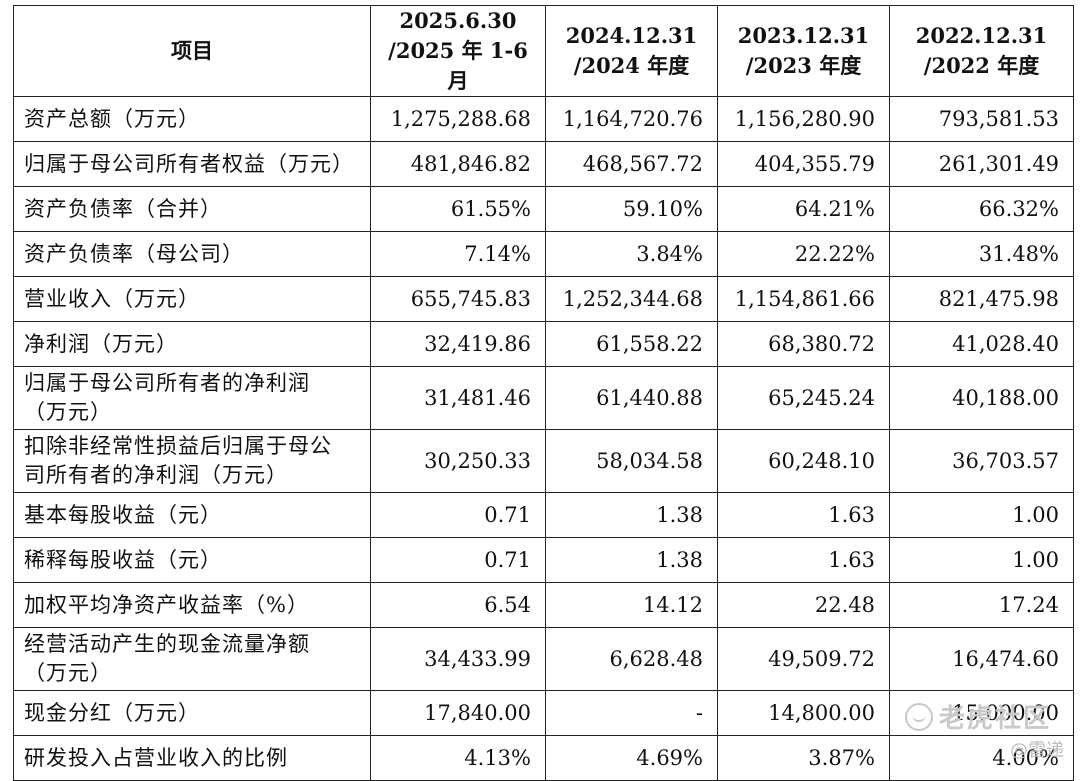  I want to click on cell-value: 793,581.53, so click(981, 119).